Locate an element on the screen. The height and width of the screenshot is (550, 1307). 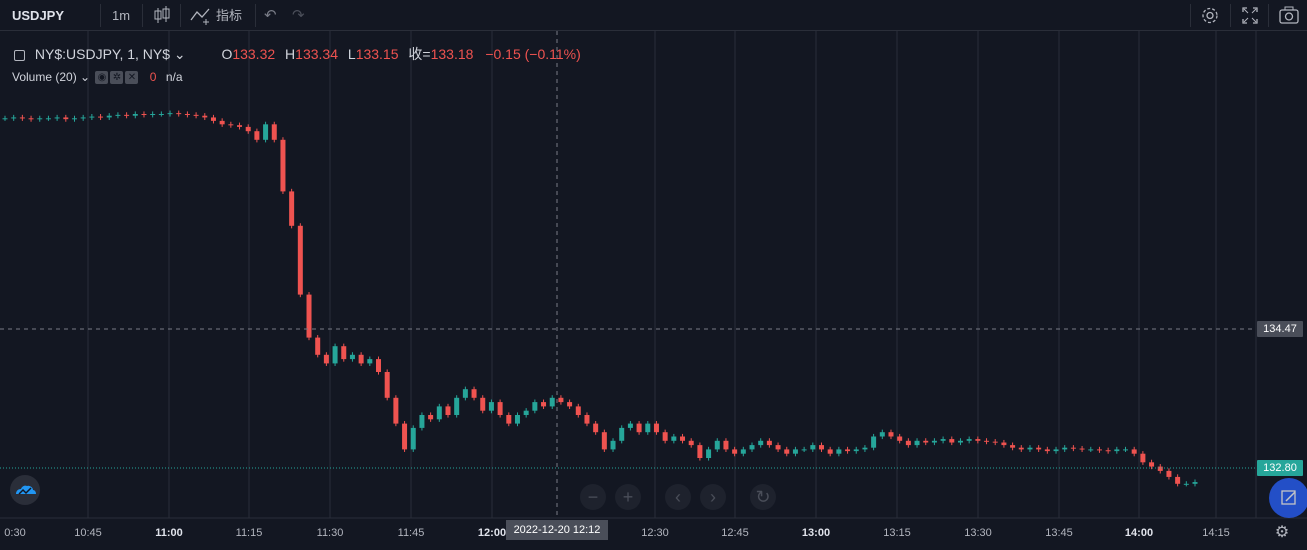
open-value: 133.32 is located at coordinates (254, 54).